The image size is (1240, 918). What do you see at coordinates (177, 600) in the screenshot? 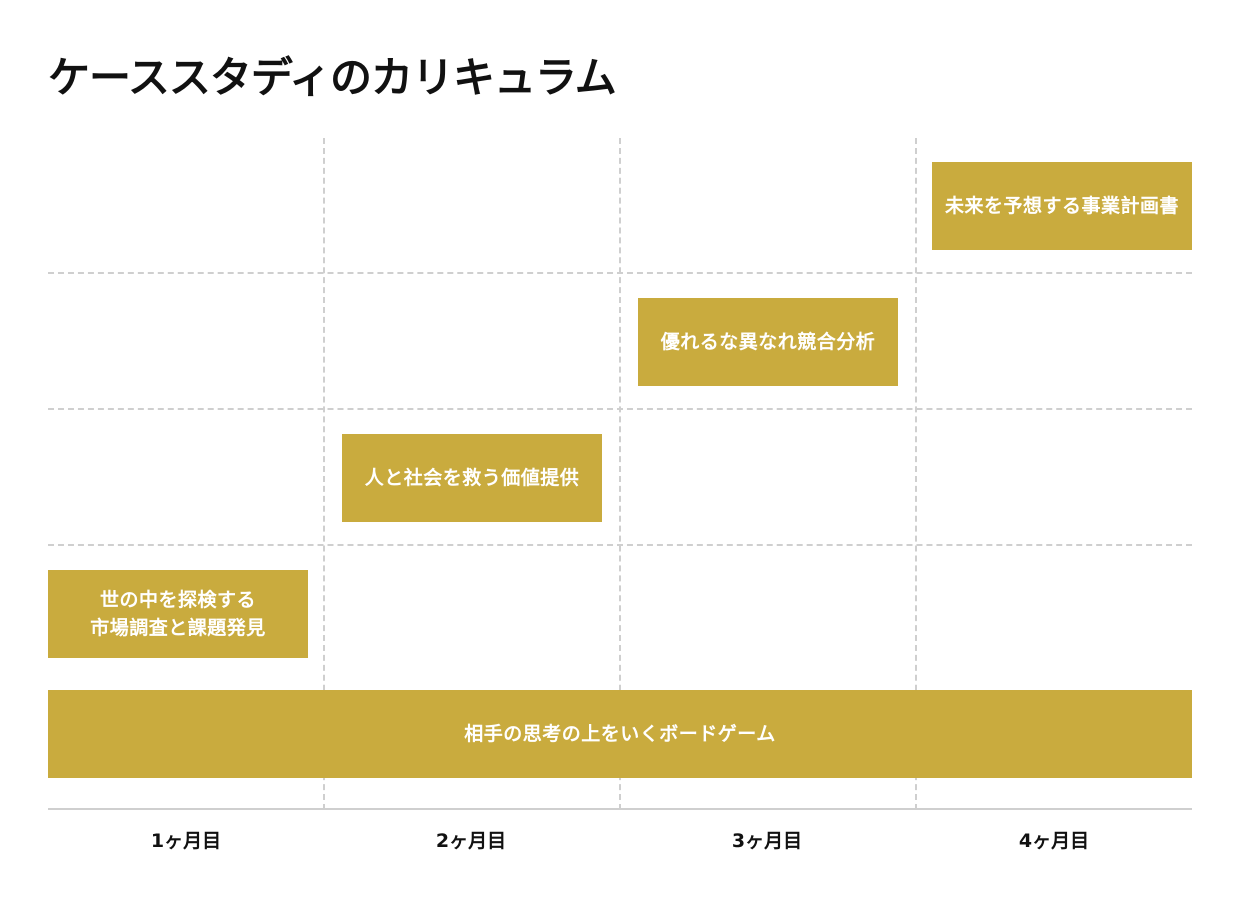
I see `block-market-research-line1: 世の中を探検する` at bounding box center [177, 600].